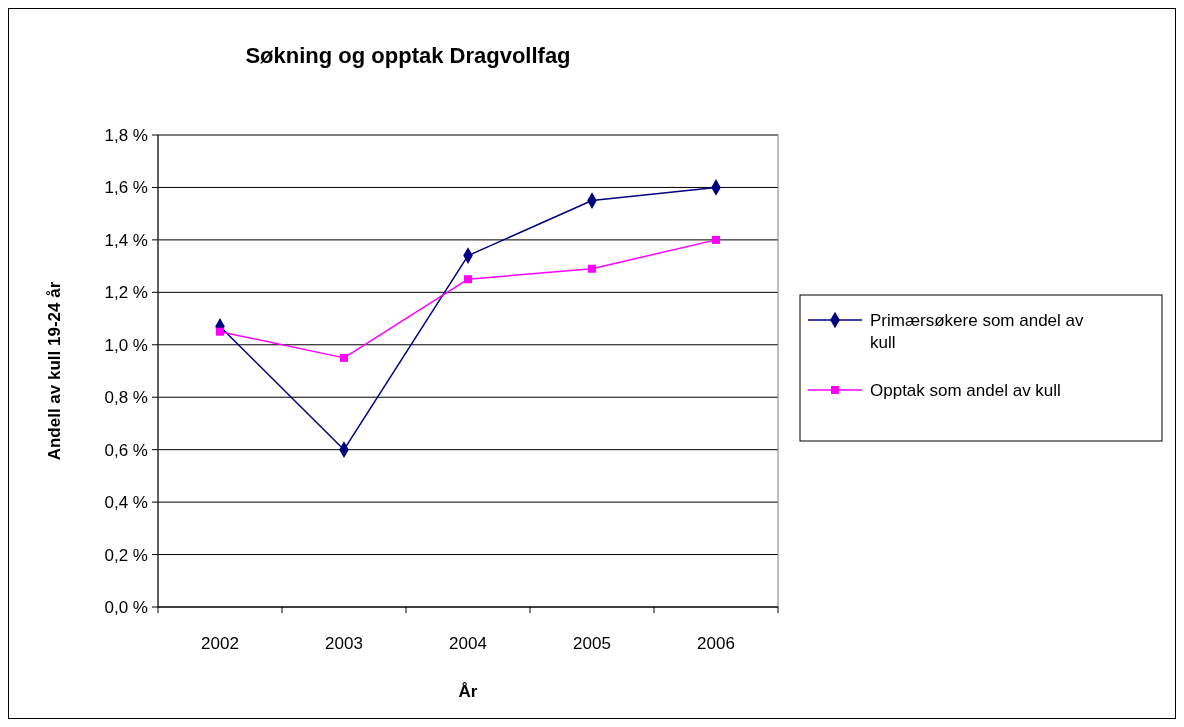 Image resolution: width=1184 pixels, height=727 pixels. I want to click on chart-title: Søkning og opptak Dragvollfag, so click(408, 55).